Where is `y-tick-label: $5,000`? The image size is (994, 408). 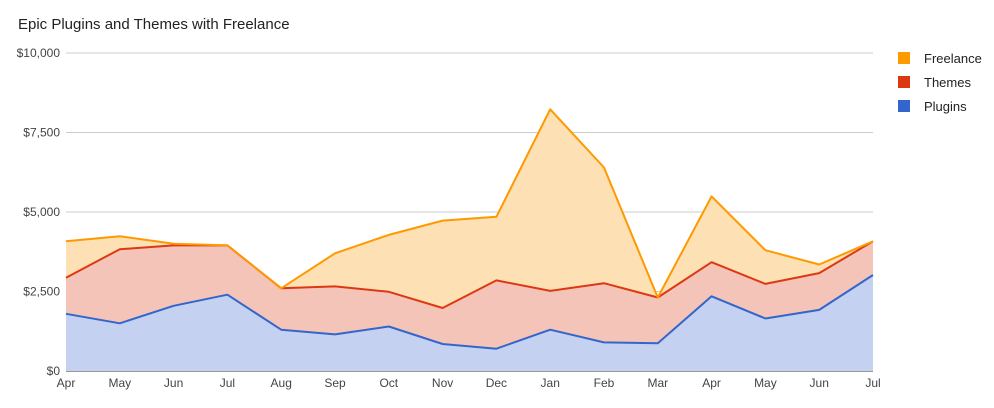
y-tick-label: $5,000 is located at coordinates (41, 212).